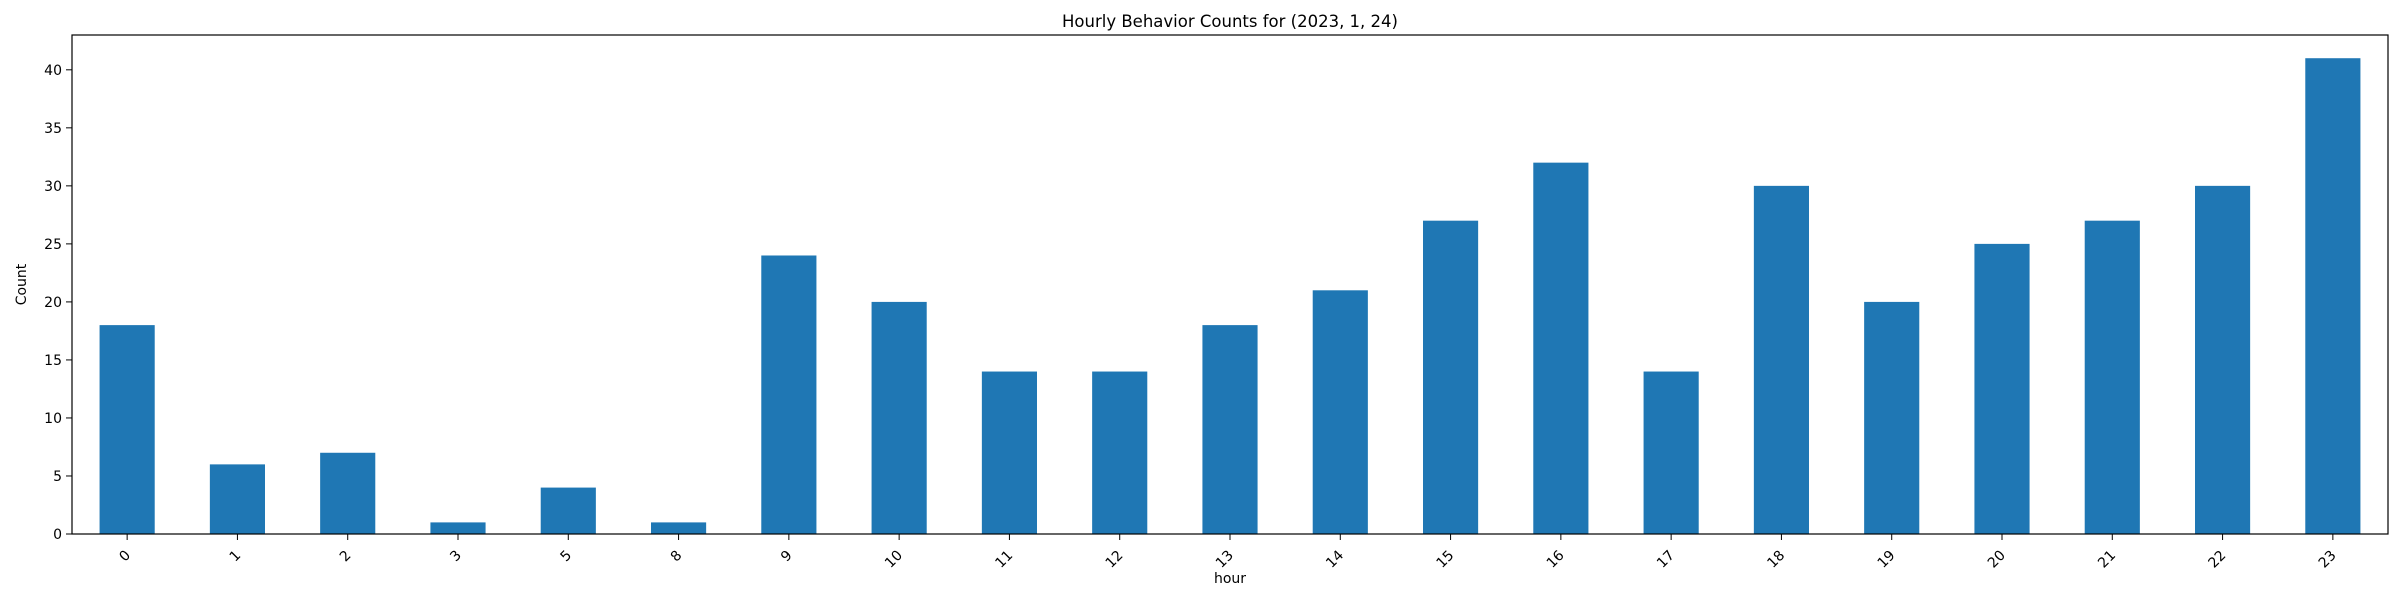  What do you see at coordinates (456, 557) in the screenshot?
I see `x-tick-label: 3` at bounding box center [456, 557].